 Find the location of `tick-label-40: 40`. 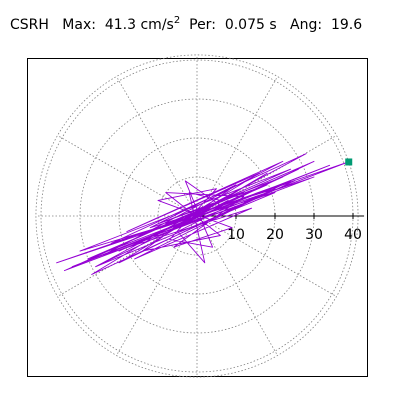

tick-label-40: 40 is located at coordinates (353, 235).